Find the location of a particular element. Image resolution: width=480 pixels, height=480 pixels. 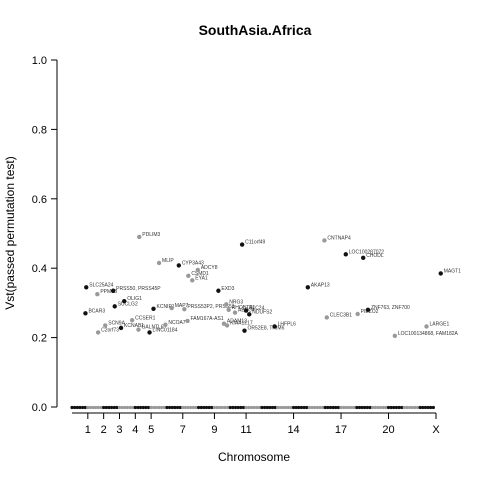

point-label: EXD3 is located at coordinates (227, 289).